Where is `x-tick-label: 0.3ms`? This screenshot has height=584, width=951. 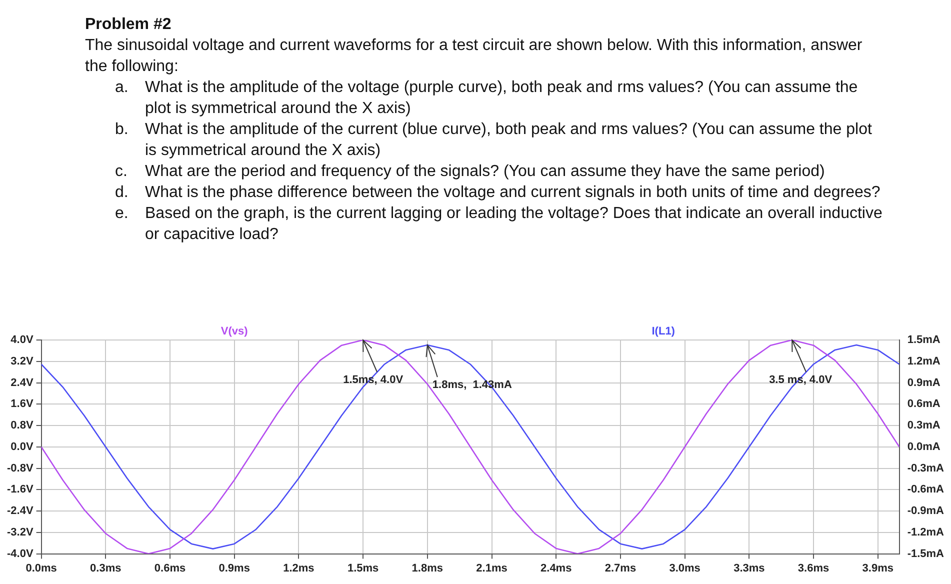
x-tick-label: 0.3ms is located at coordinates (106, 568).